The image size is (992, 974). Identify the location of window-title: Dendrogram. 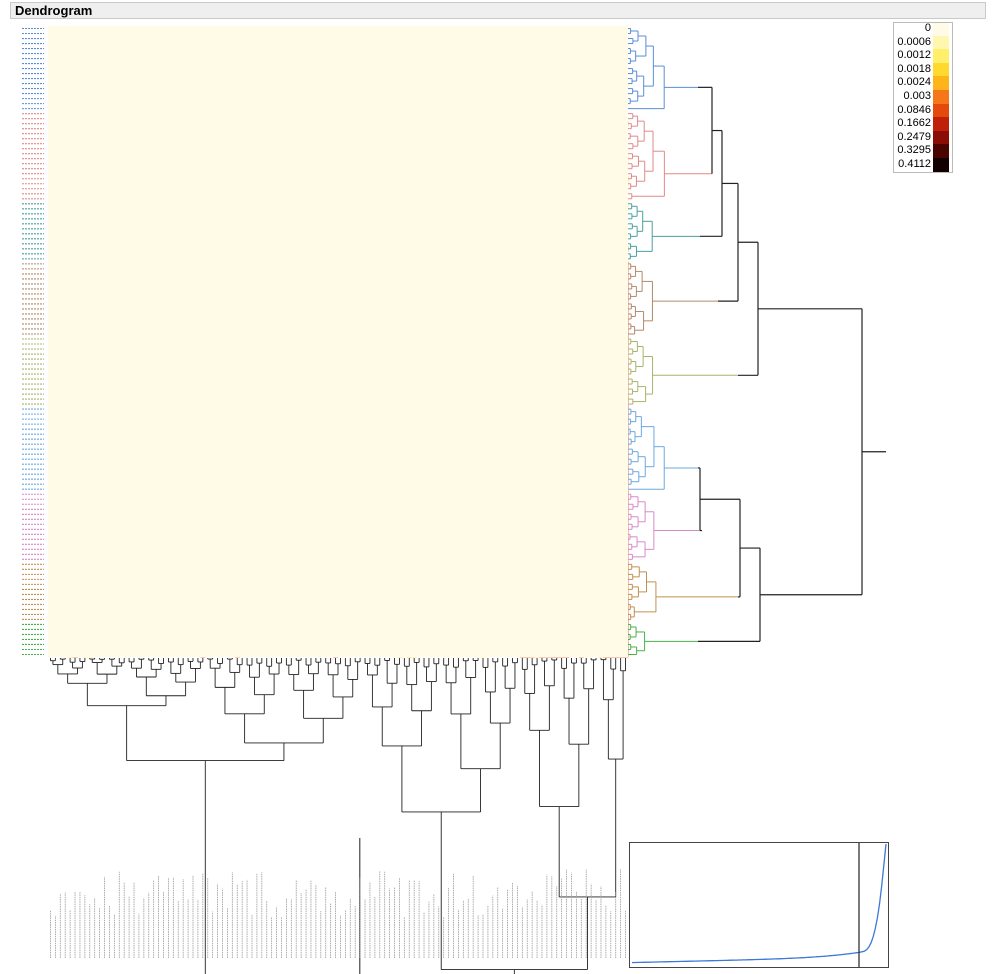
(54, 10).